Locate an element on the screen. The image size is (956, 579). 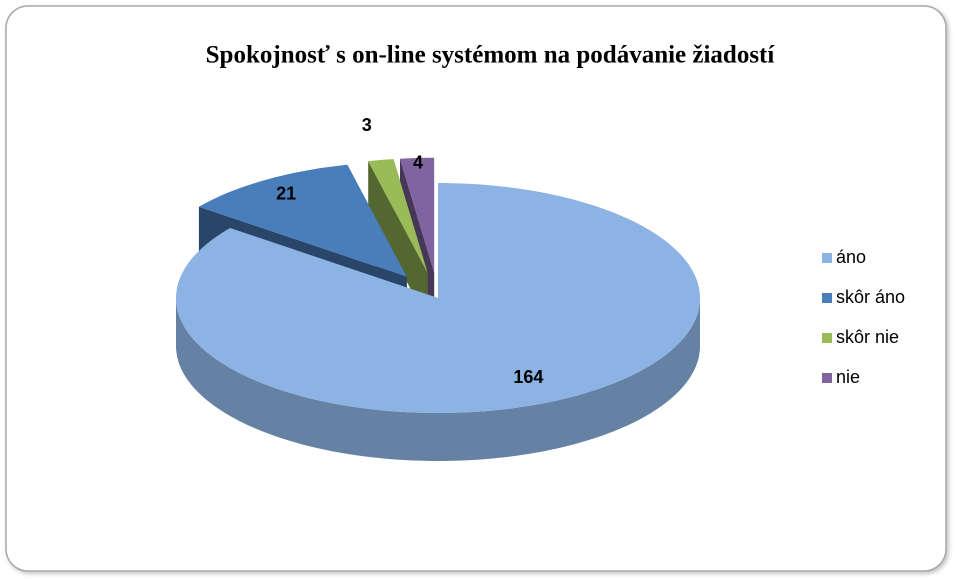
data-label: 164 is located at coordinates (528, 377).